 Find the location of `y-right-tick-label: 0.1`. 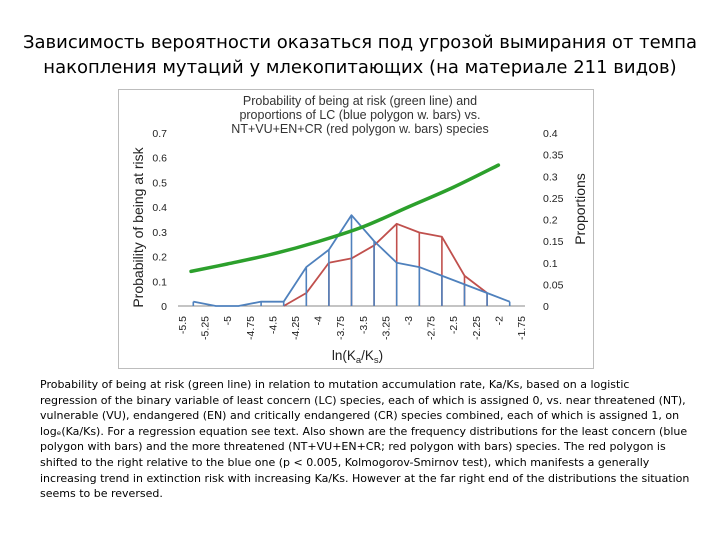

y-right-tick-label: 0.1 is located at coordinates (550, 264).